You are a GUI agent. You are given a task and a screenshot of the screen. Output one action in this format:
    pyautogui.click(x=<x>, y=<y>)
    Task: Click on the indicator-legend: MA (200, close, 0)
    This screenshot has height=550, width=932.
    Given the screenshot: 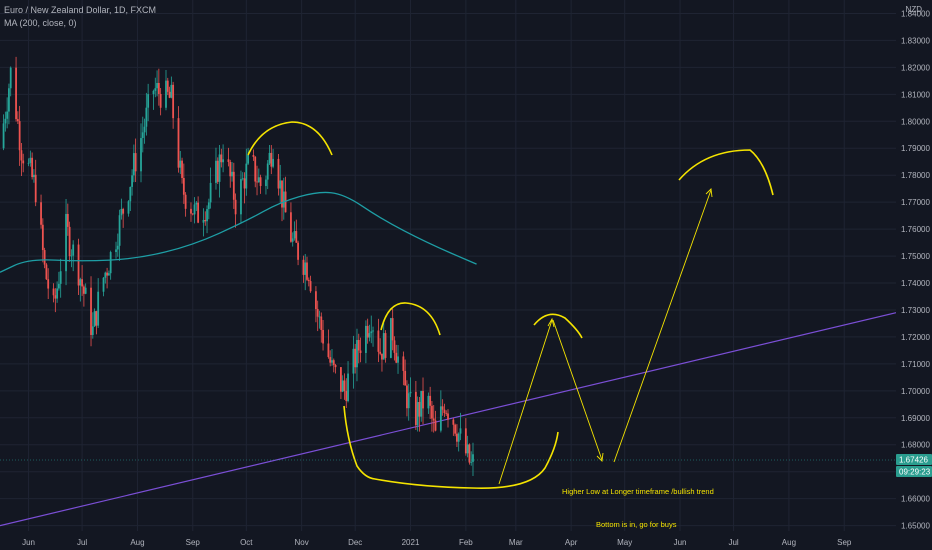 What is the action you would take?
    pyautogui.click(x=40, y=23)
    